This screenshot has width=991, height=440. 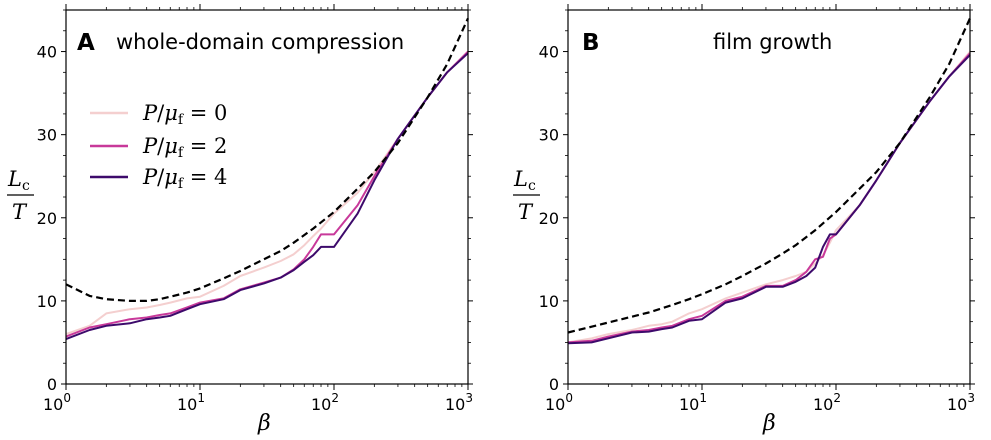 I want to click on legend-value-1: 2, so click(x=220, y=146).